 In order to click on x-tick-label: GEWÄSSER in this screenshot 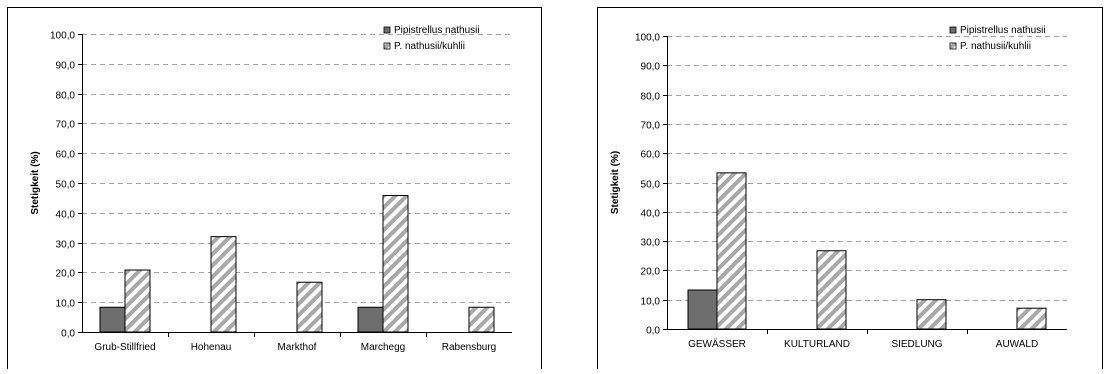, I will do `click(717, 344)`.